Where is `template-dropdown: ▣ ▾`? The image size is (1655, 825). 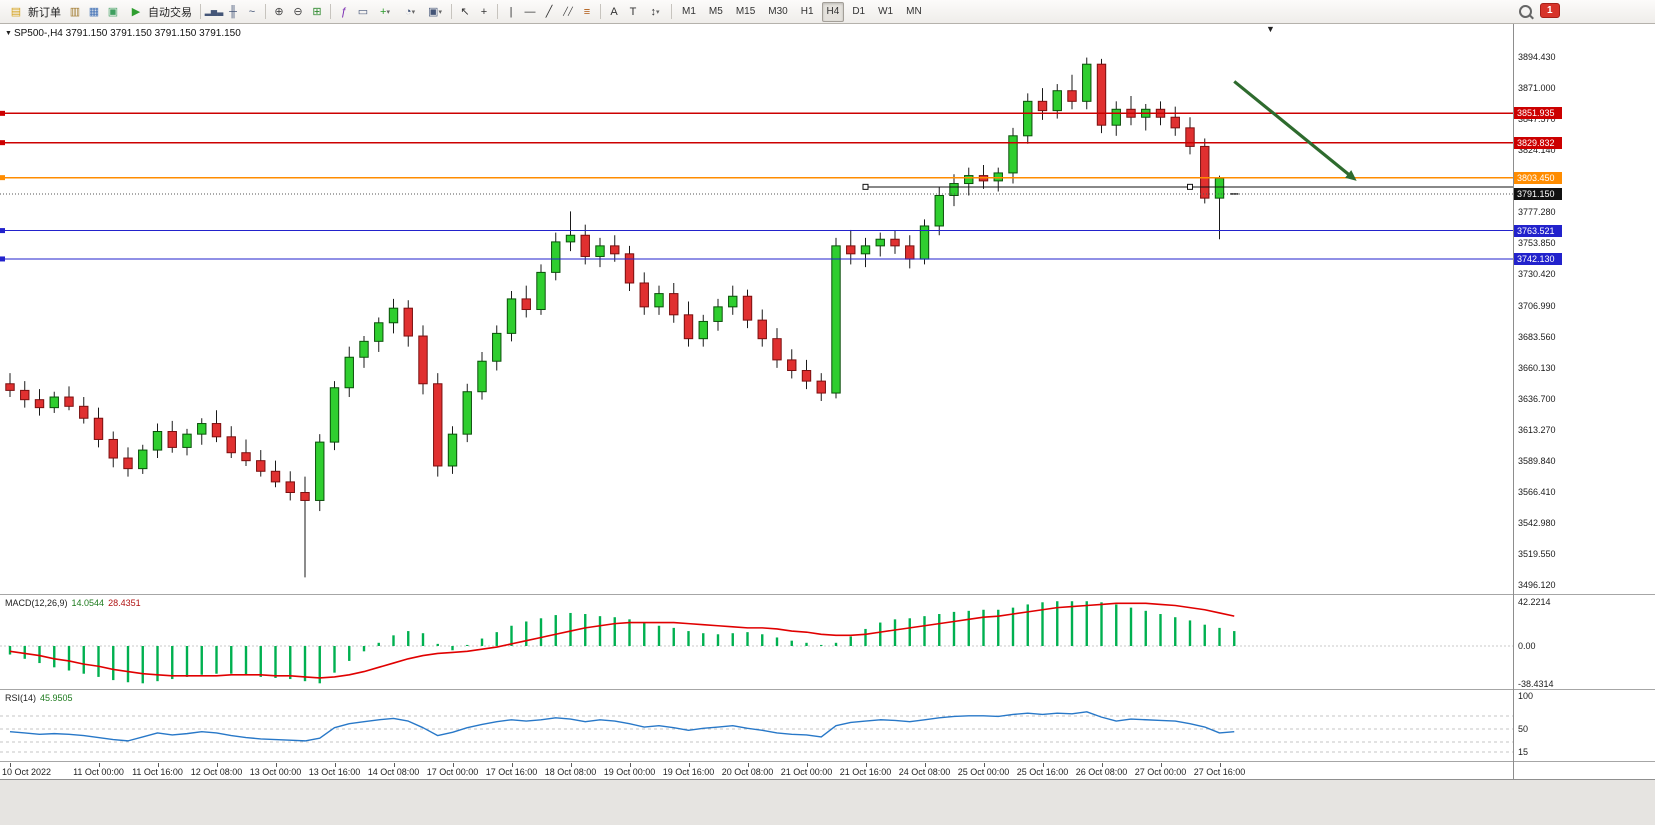
template-dropdown: ▣ ▾ is located at coordinates (435, 12).